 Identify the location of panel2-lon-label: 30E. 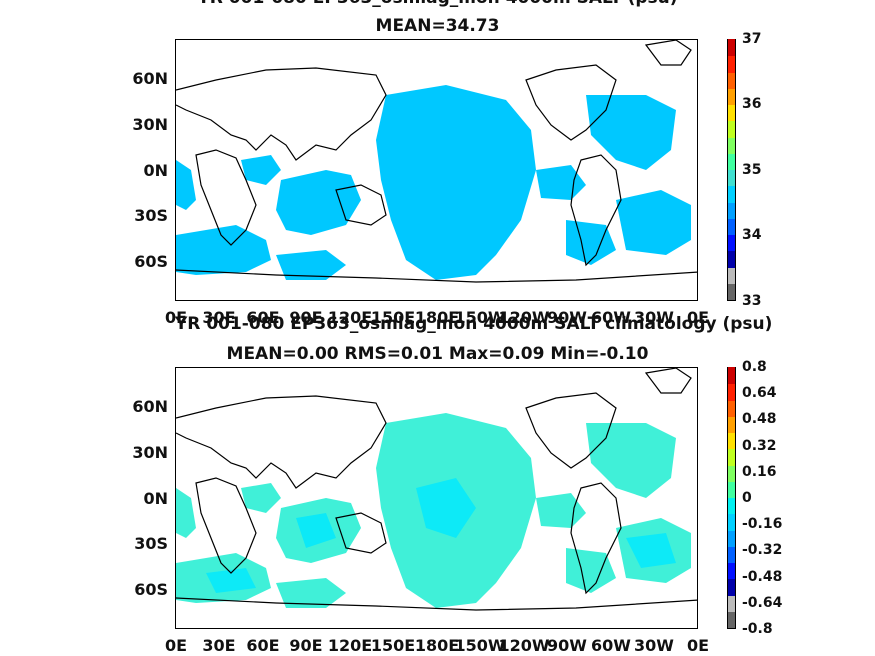
(219, 645).